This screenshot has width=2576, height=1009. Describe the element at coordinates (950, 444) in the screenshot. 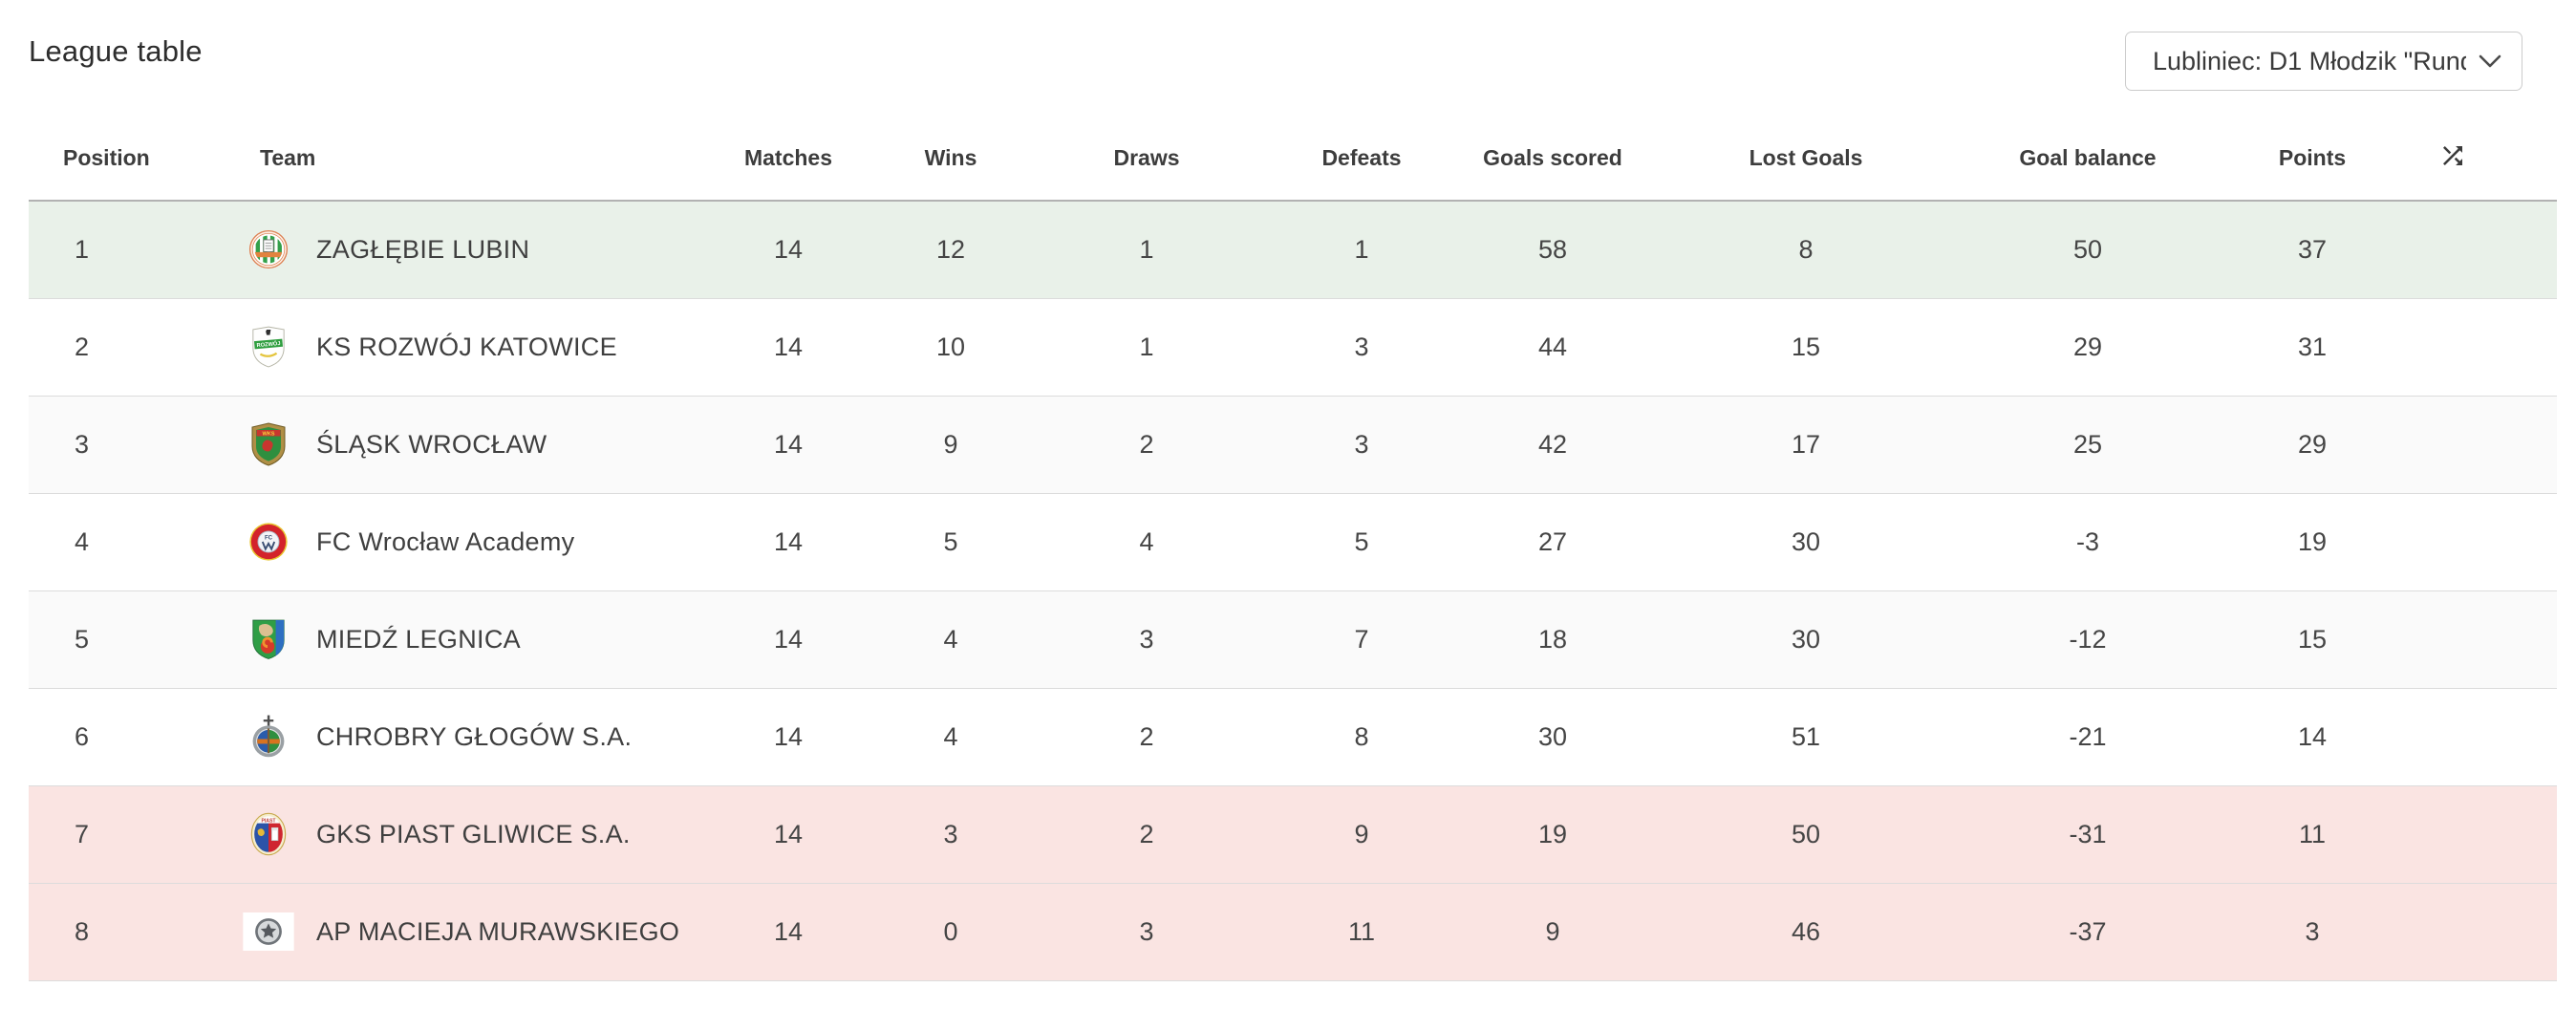

I see `wins-cell: 9` at that location.